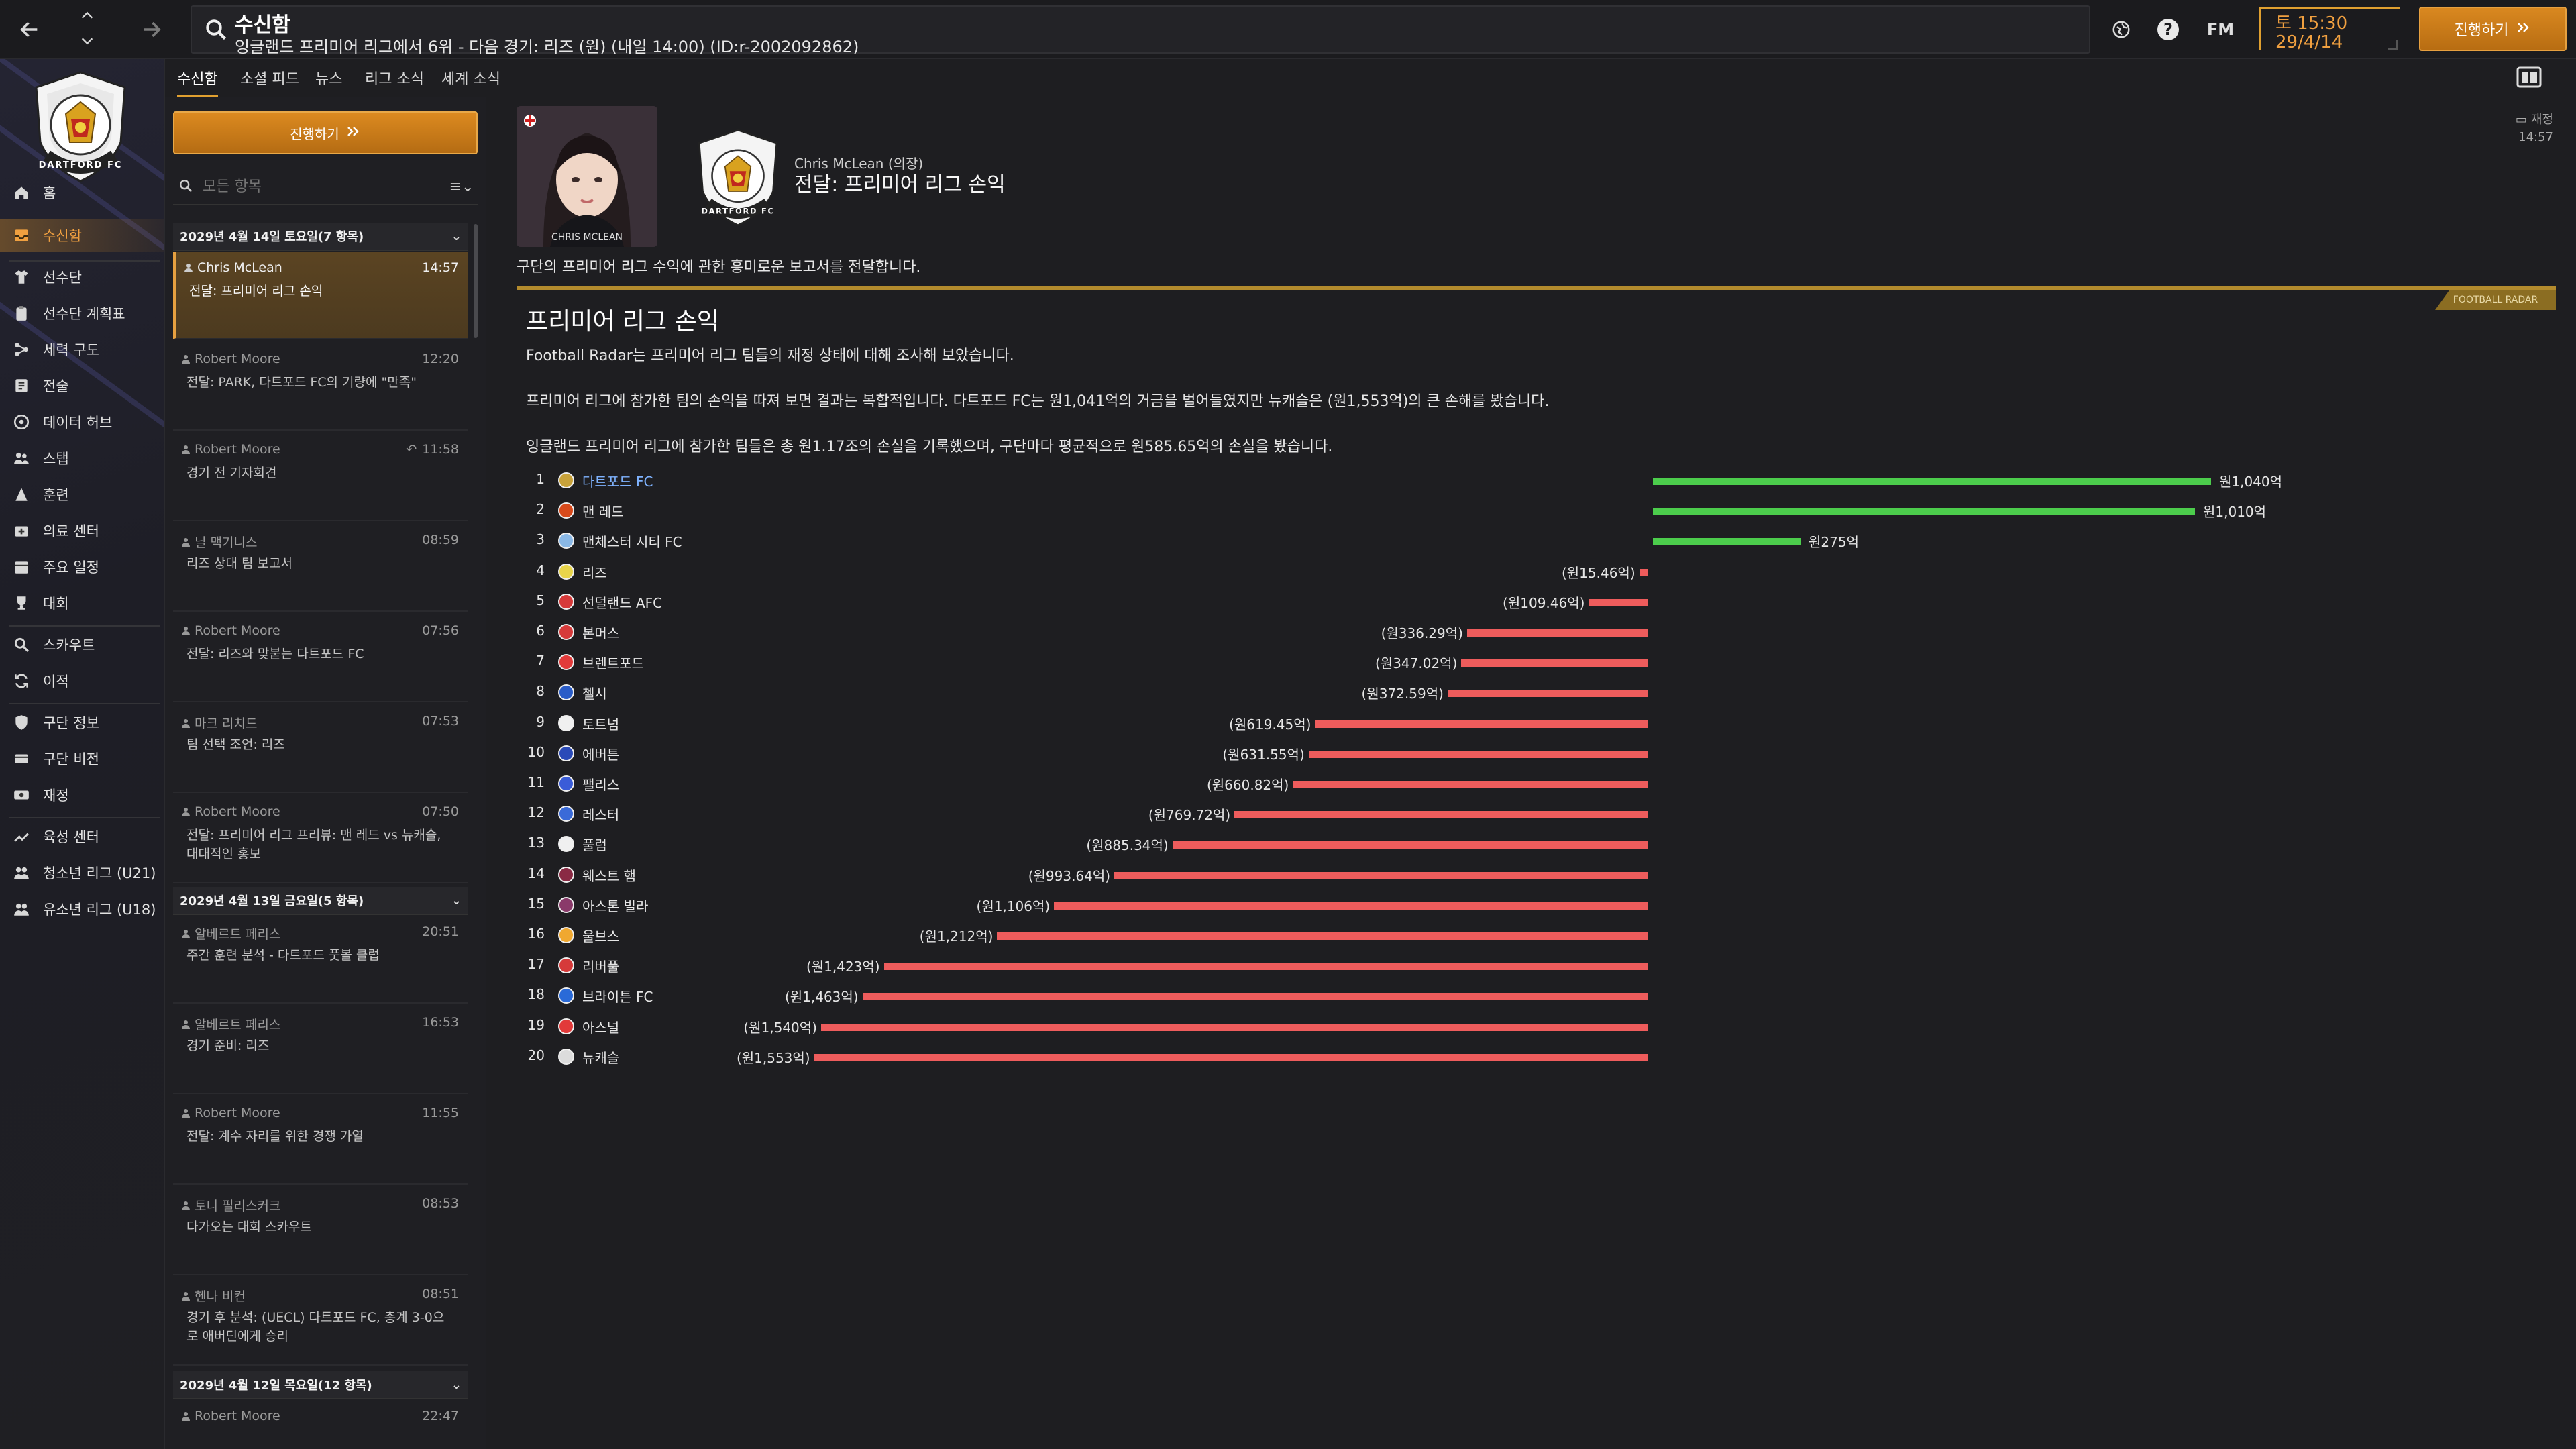 This screenshot has width=2576, height=1449. What do you see at coordinates (82, 836) in the screenshot?
I see `sidebar-item-development-centre: 육성 센터` at bounding box center [82, 836].